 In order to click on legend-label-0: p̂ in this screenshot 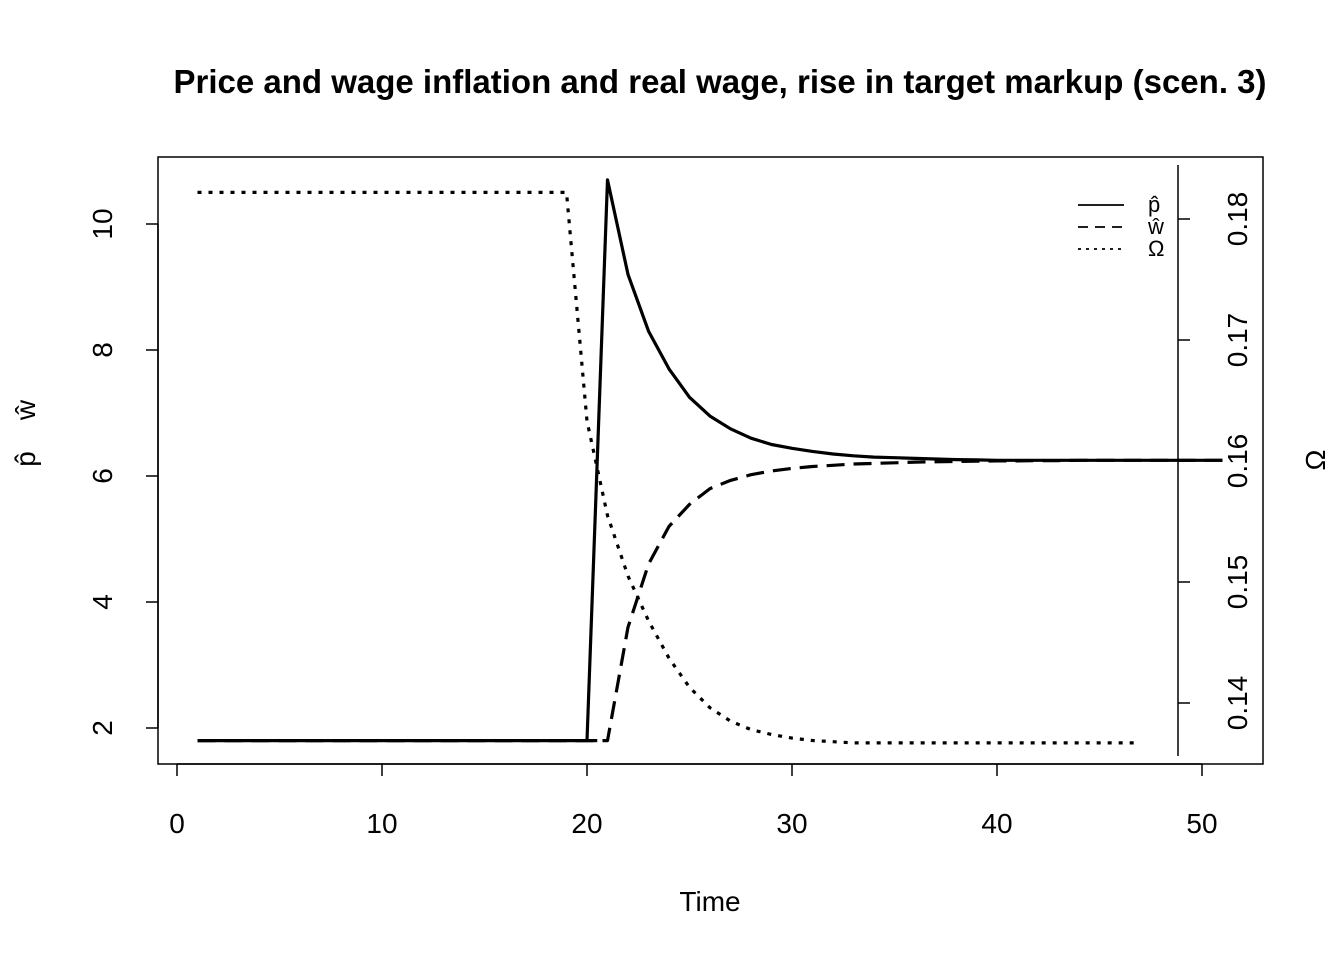, I will do `click(1154, 204)`.